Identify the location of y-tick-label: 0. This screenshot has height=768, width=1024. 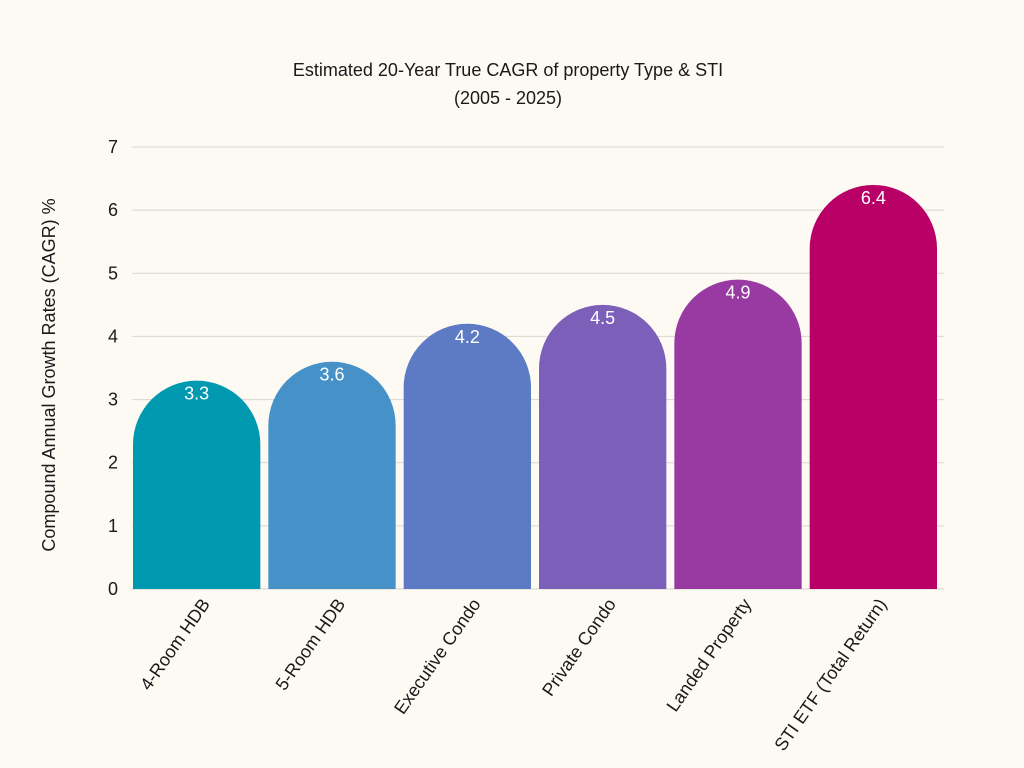
(113, 589).